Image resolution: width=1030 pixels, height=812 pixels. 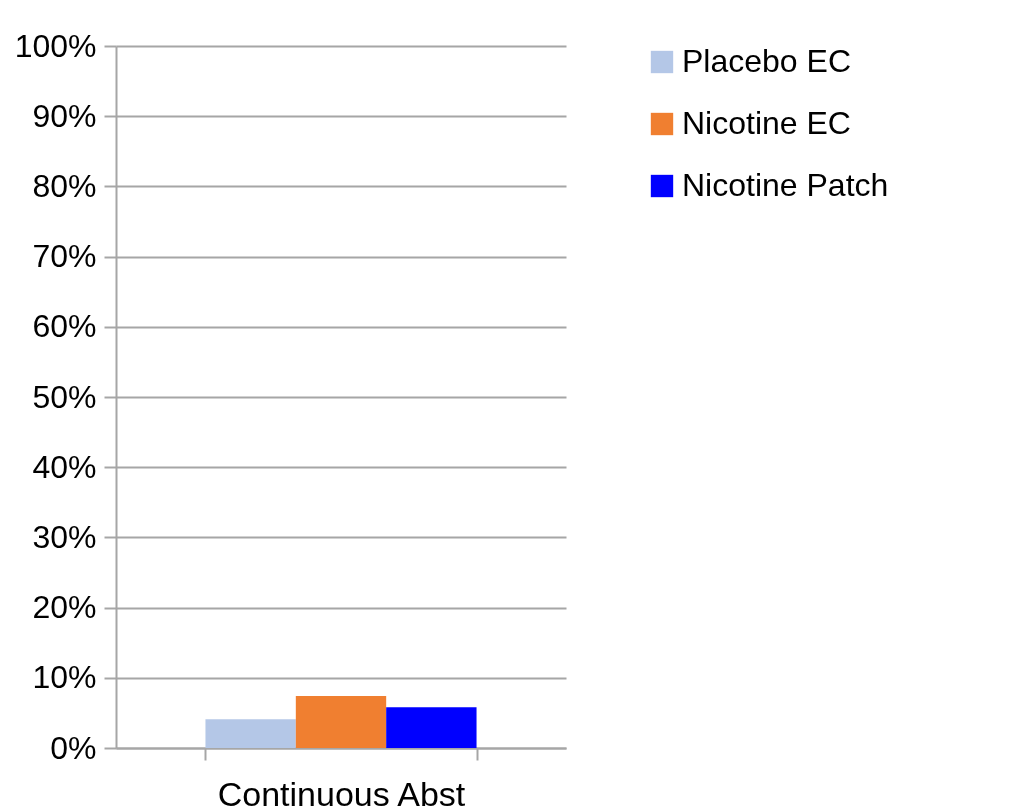 I want to click on y-tick-label: 40%, so click(x=64, y=466).